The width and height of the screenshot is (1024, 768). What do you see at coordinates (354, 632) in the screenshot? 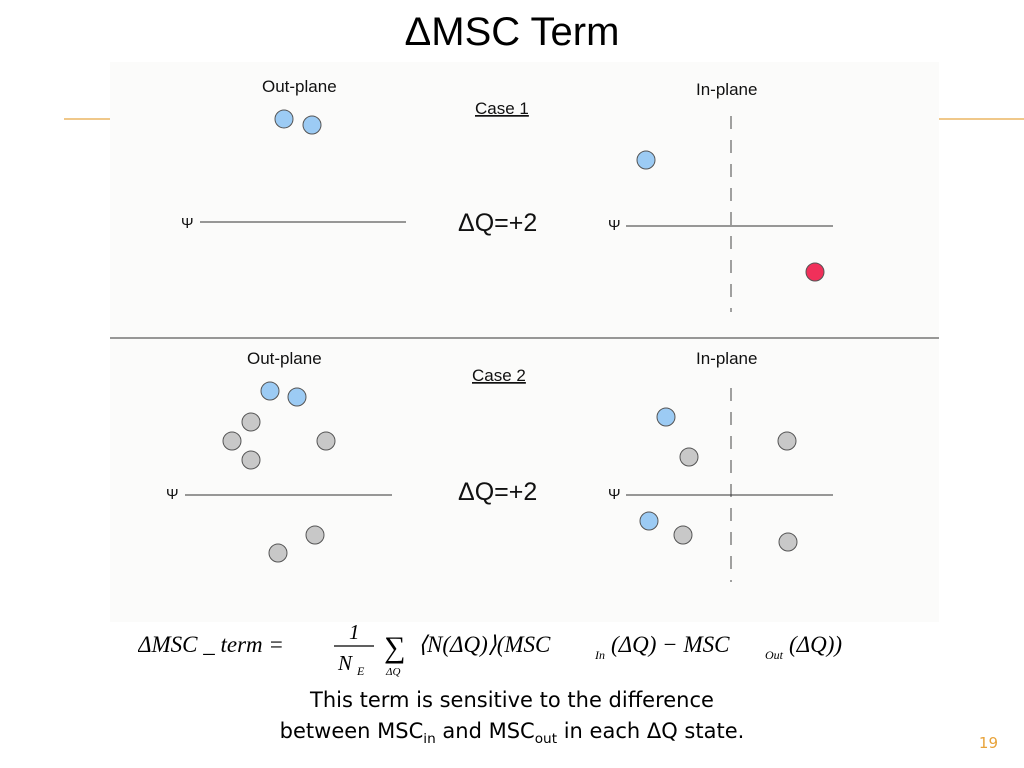
I see `formula-numerator: 1` at bounding box center [354, 632].